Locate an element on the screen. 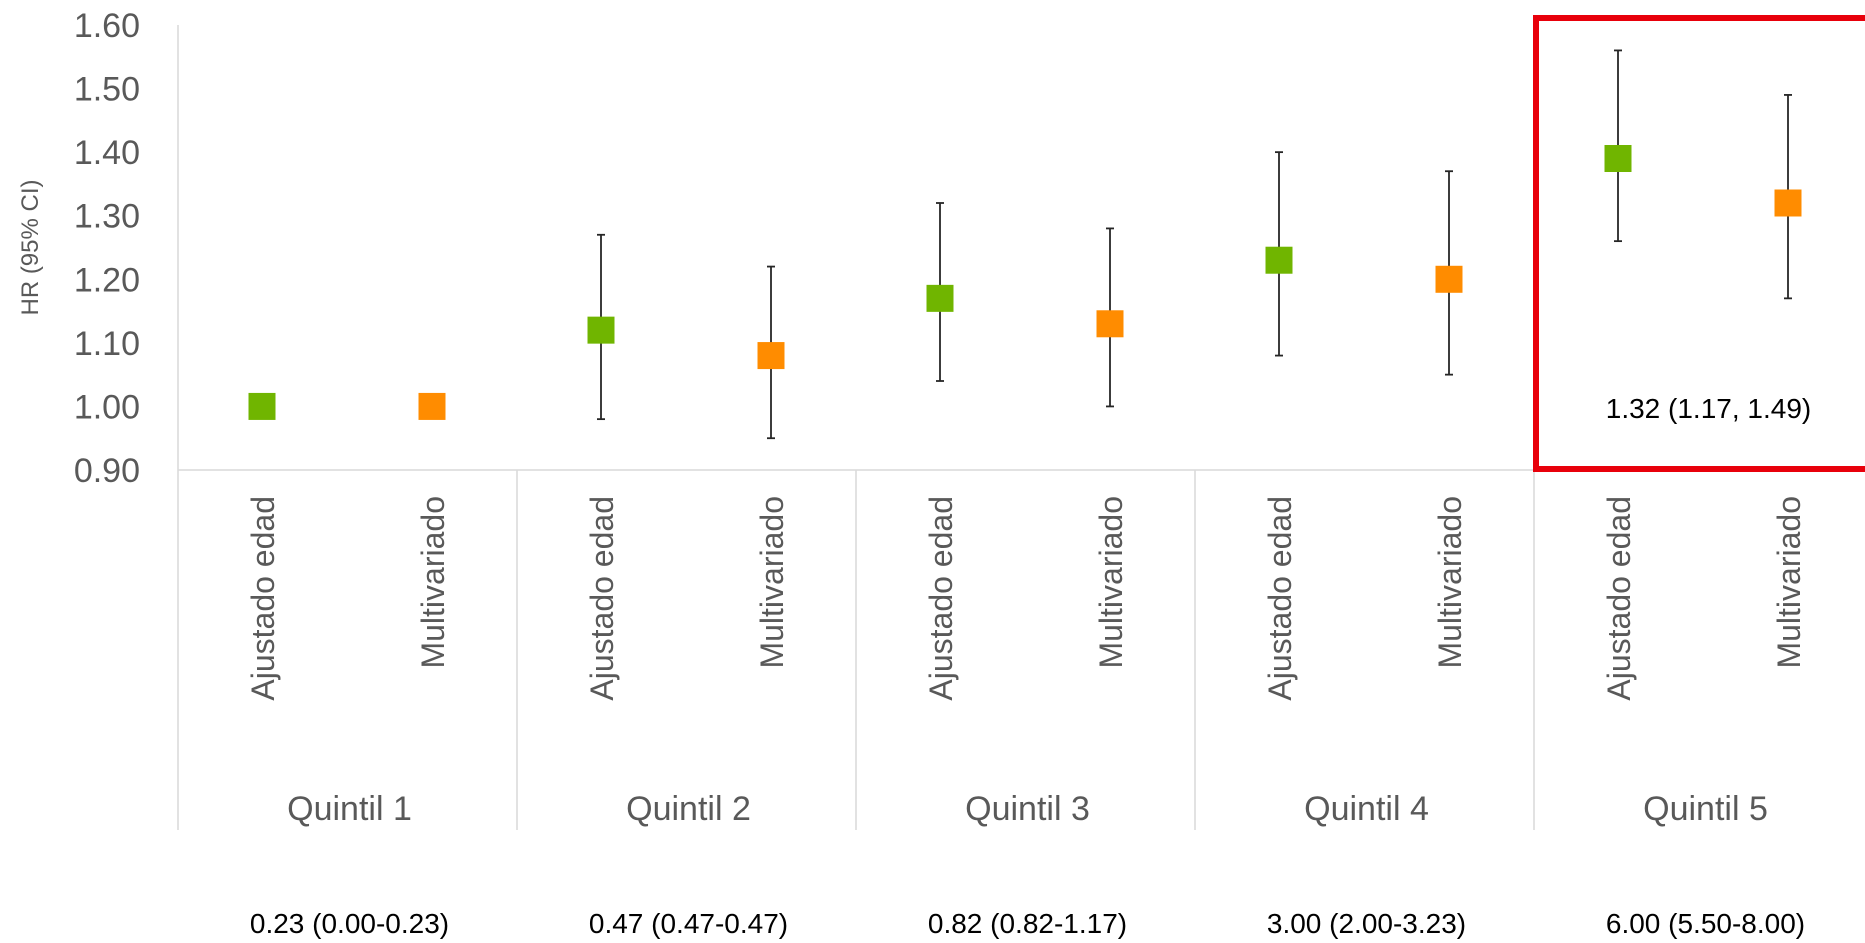  y-tick-label: 1.60 is located at coordinates (107, 26).